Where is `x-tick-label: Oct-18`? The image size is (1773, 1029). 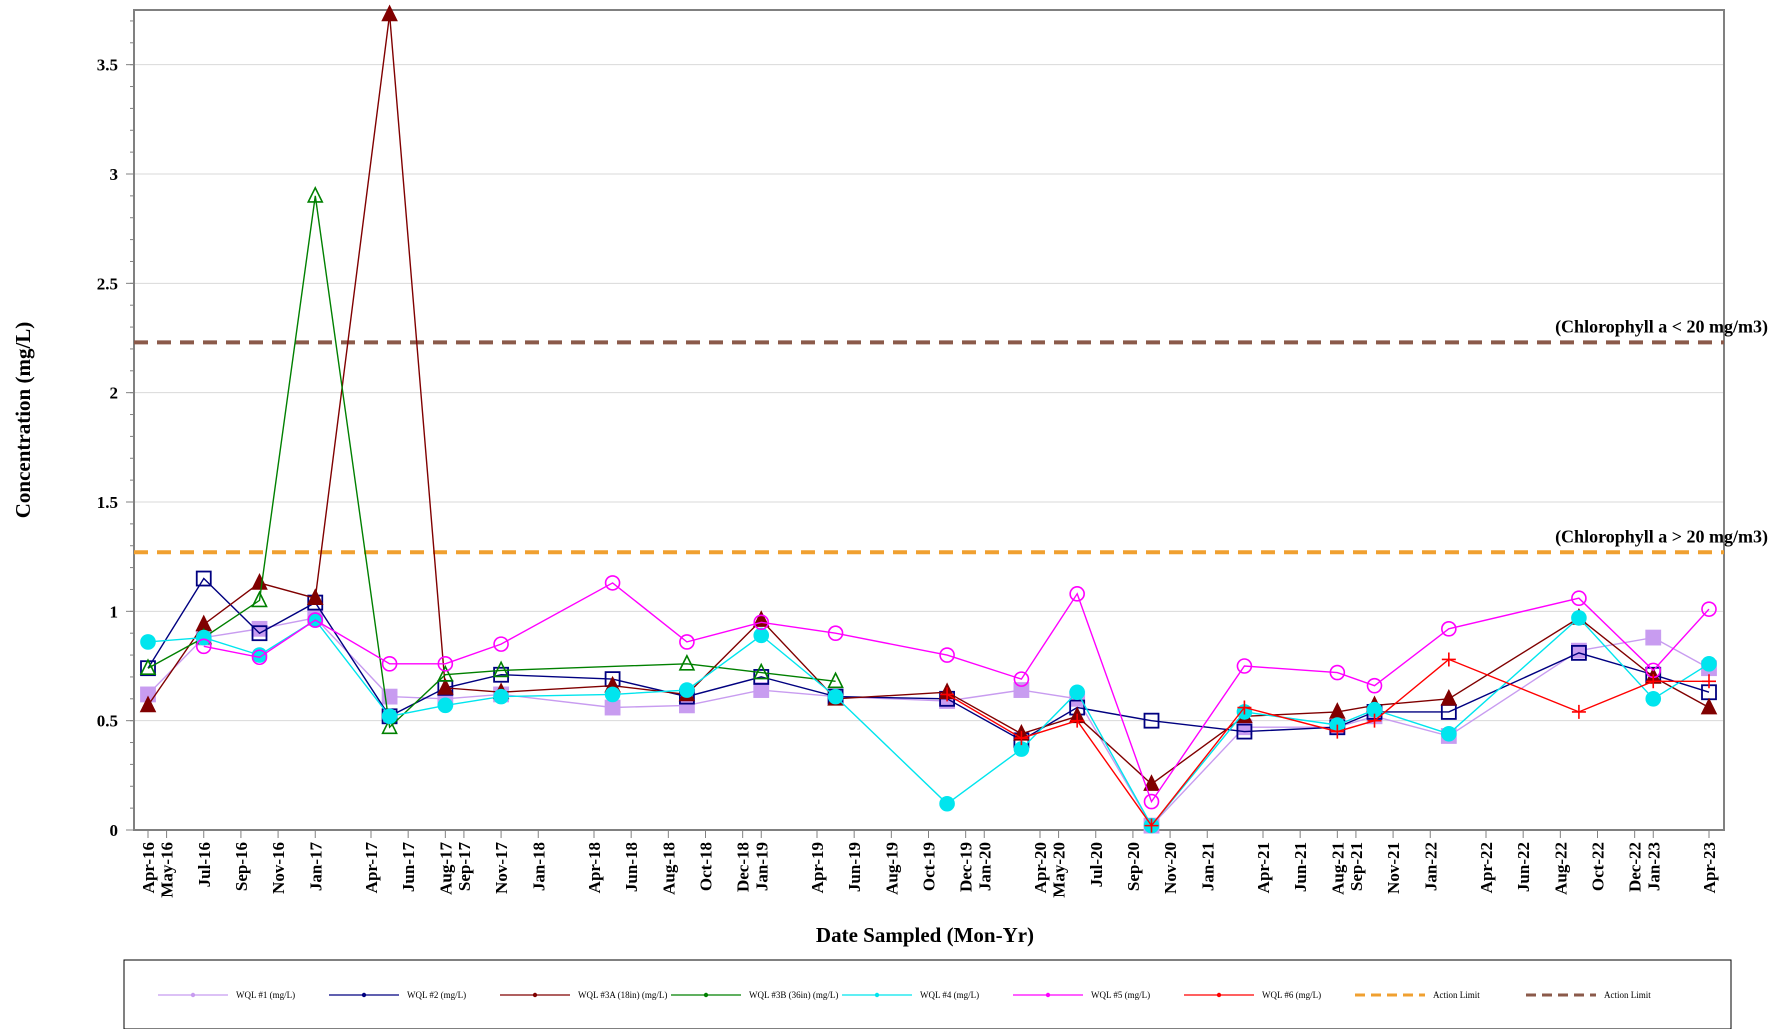
x-tick-label: Oct-18 is located at coordinates (706, 866).